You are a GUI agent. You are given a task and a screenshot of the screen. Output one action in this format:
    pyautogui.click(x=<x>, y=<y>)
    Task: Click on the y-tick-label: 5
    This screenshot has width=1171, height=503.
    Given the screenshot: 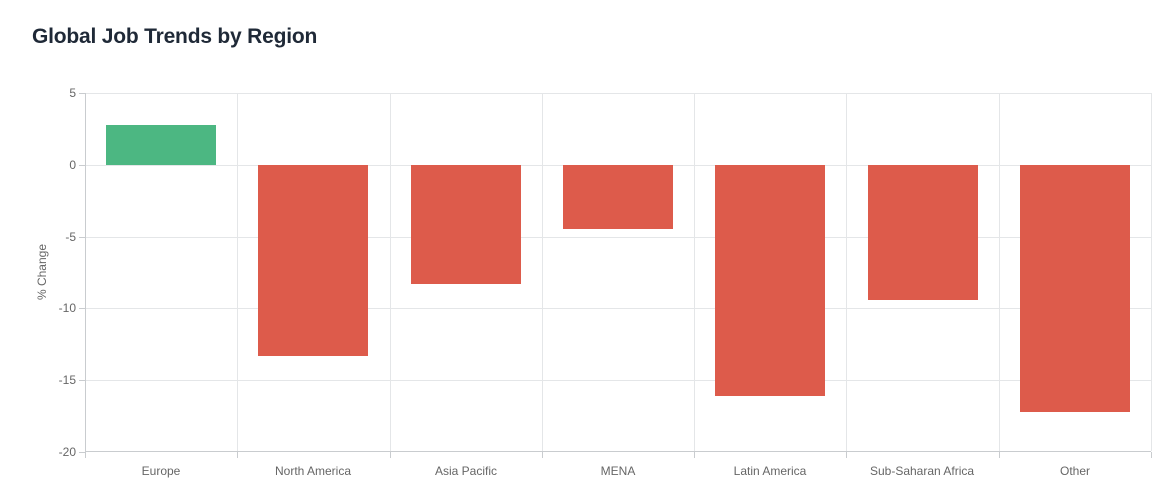 What is the action you would take?
    pyautogui.click(x=72, y=93)
    